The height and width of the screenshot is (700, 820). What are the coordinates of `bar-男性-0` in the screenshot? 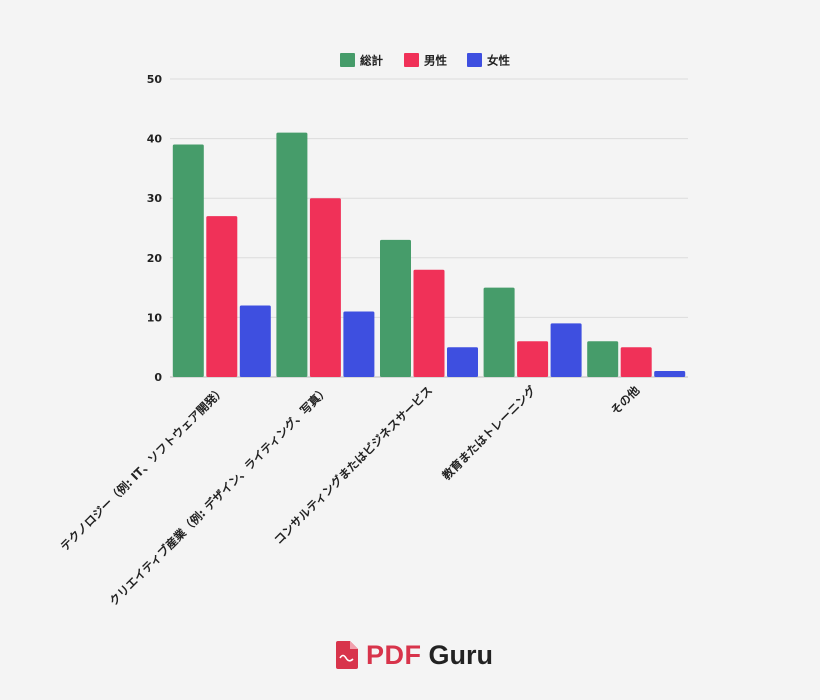 It's located at (222, 296).